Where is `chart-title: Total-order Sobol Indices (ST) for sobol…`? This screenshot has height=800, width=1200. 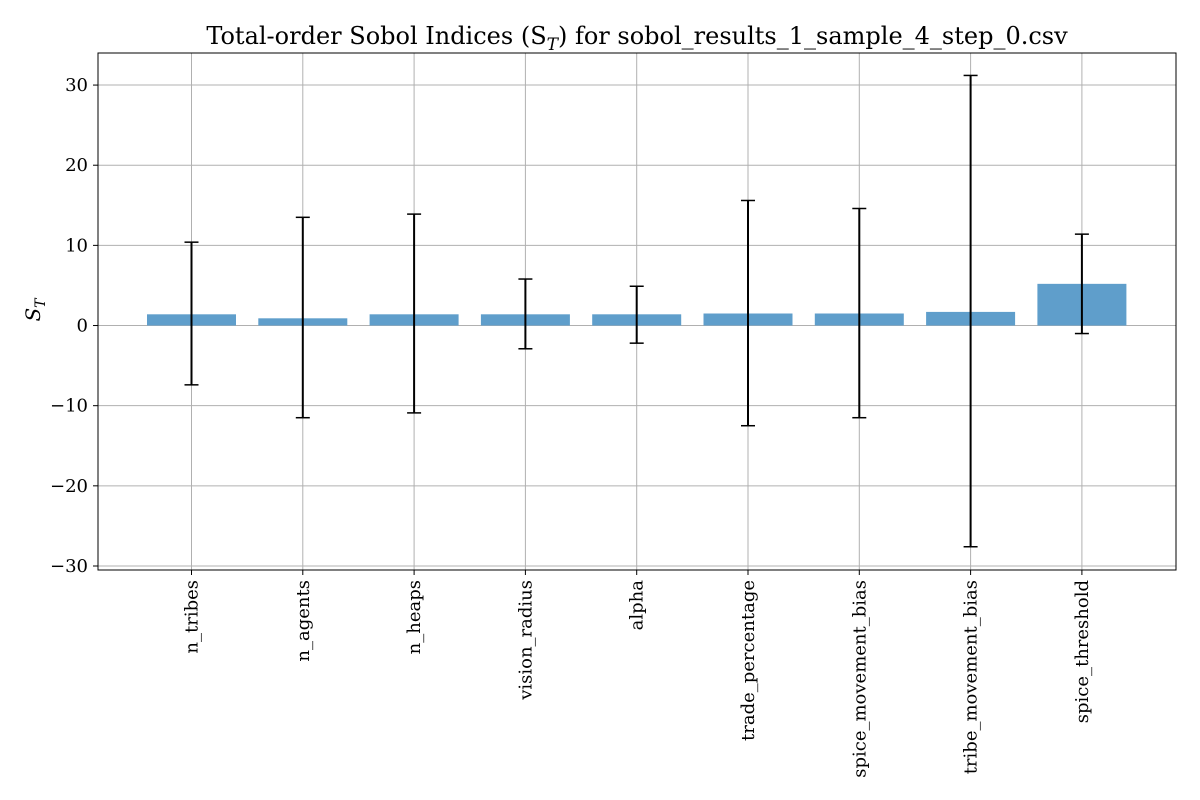 chart-title: Total-order Sobol Indices (ST) for sobol… is located at coordinates (637, 38).